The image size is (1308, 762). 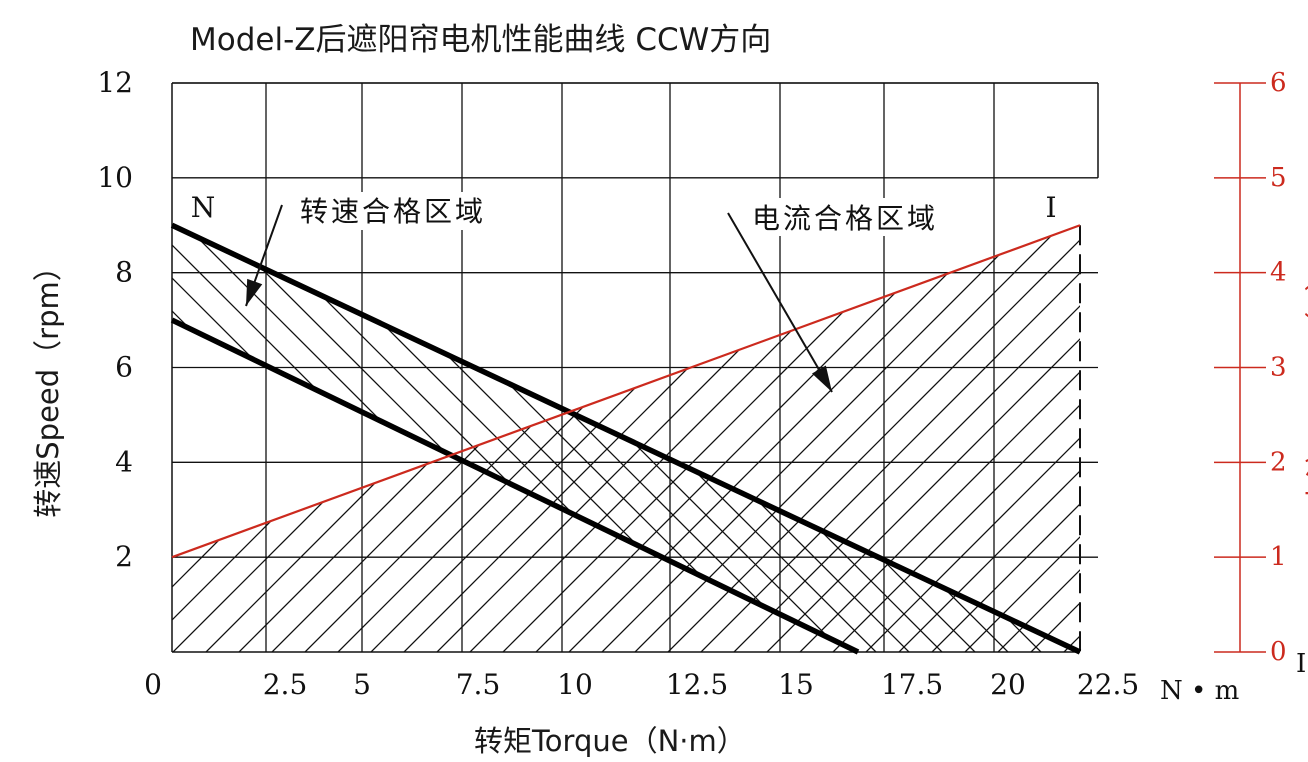 I want to click on x-tick-label: 20, so click(x=1008, y=684).